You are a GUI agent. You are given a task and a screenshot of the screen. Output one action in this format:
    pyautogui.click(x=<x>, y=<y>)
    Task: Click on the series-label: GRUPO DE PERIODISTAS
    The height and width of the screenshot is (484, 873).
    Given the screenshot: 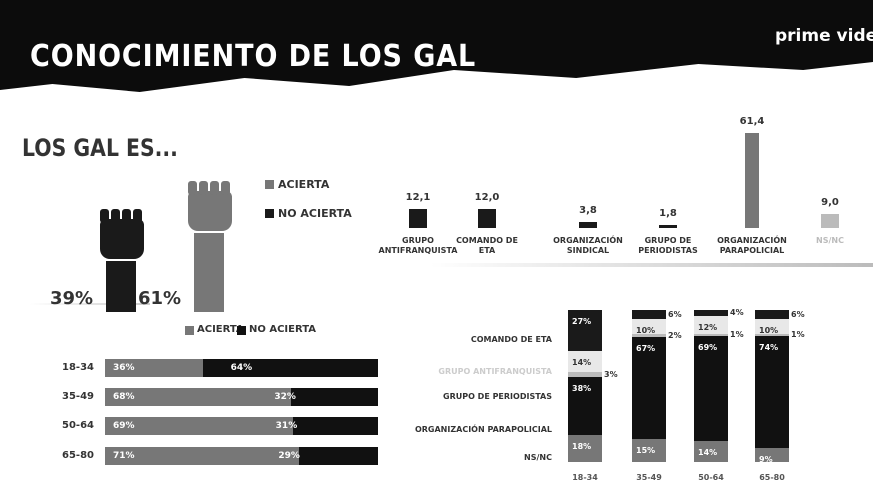 What is the action you would take?
    pyautogui.click(x=497, y=396)
    